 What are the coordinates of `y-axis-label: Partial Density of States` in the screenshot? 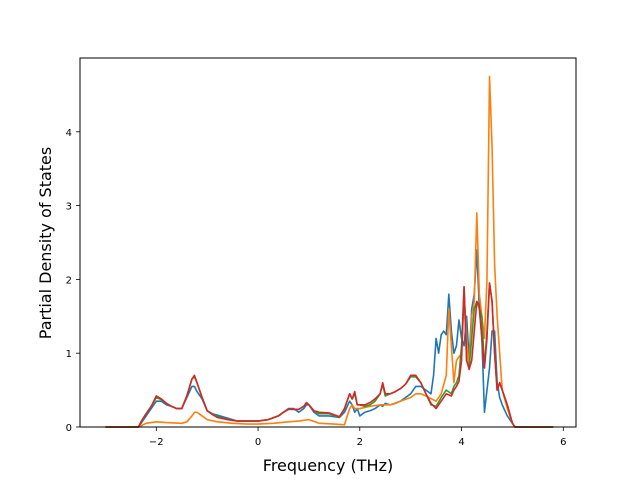 It's located at (45, 243).